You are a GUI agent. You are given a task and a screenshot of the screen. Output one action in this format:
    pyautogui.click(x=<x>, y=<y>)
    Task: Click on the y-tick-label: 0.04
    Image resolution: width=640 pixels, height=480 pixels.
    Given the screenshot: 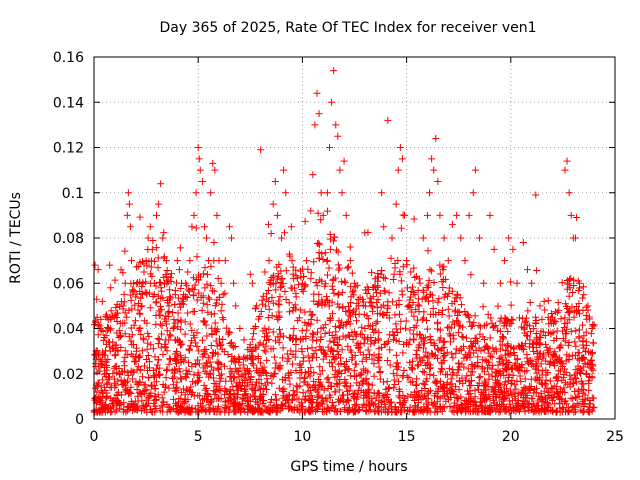 What is the action you would take?
    pyautogui.click(x=68, y=330)
    